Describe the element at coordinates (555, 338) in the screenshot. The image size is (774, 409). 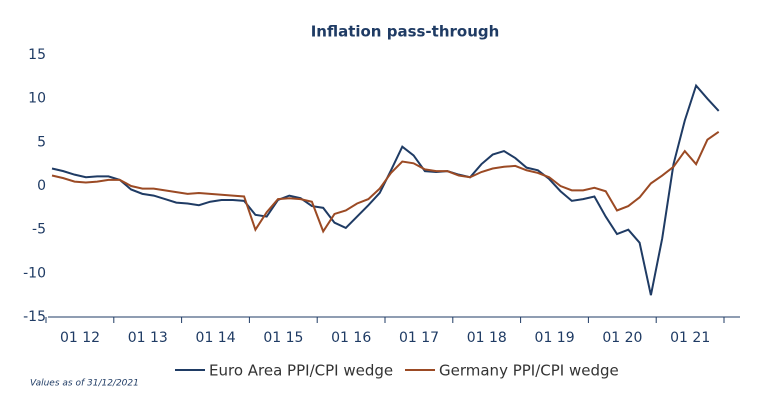
I see `x-tick-label: 01 19` at that location.